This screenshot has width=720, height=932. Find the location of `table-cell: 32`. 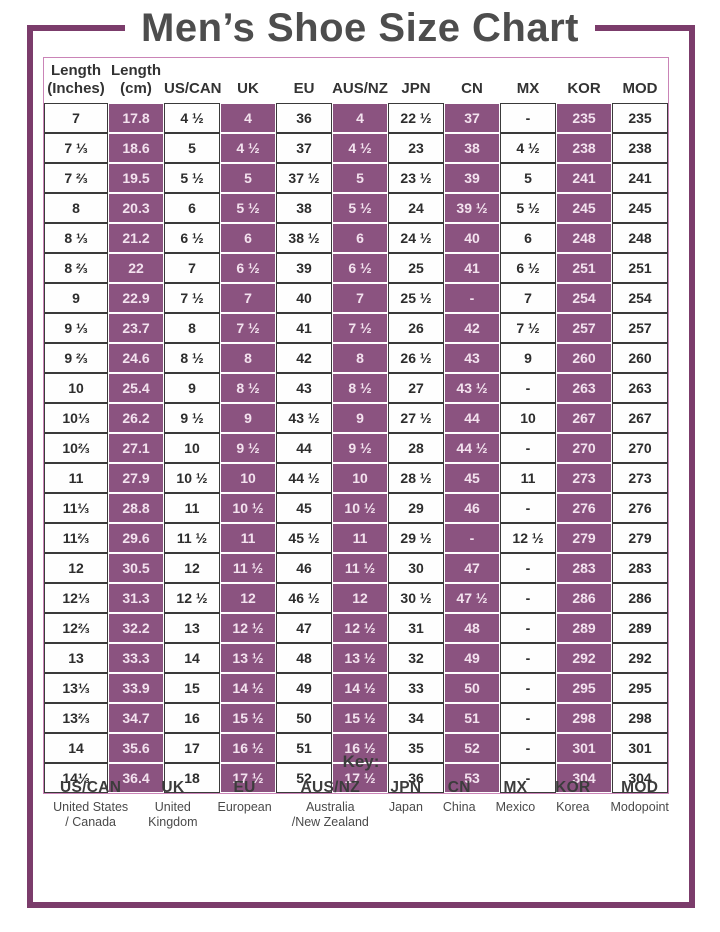

table-cell: 32 is located at coordinates (416, 658).